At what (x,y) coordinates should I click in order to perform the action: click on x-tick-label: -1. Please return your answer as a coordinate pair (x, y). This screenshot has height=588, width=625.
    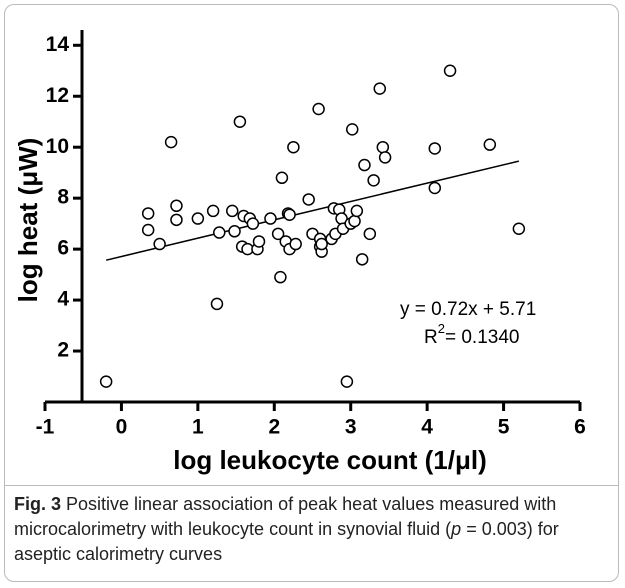
    Looking at the image, I should click on (45, 427).